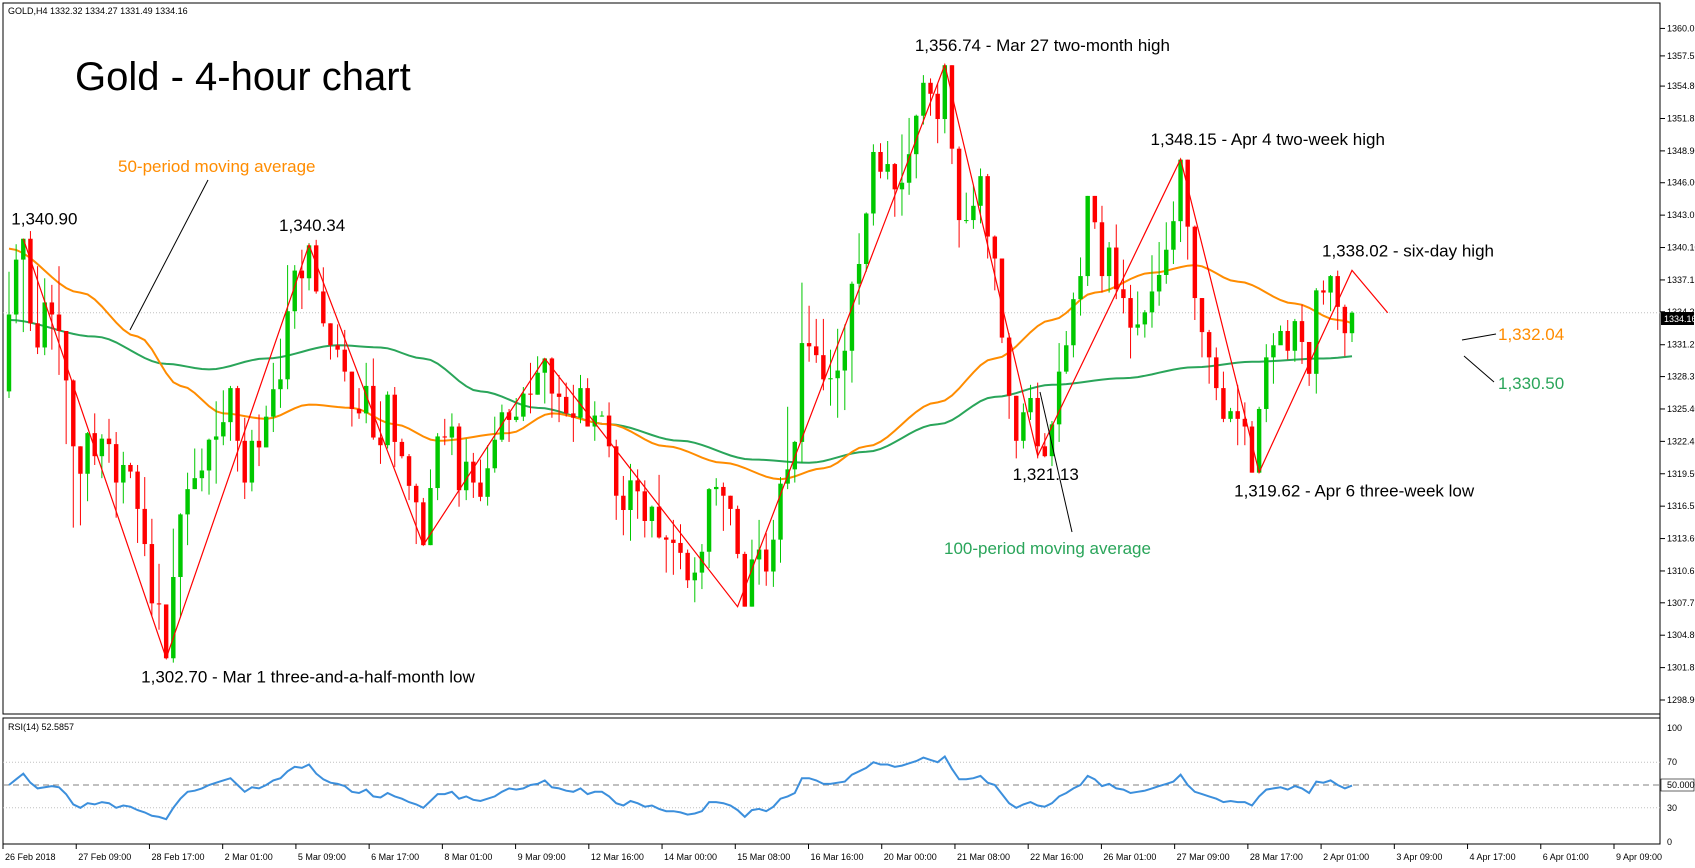 This screenshot has width=1695, height=868. Describe the element at coordinates (1346, 857) in the screenshot. I see `time-tick-label: 2 Apr 01:00` at that location.